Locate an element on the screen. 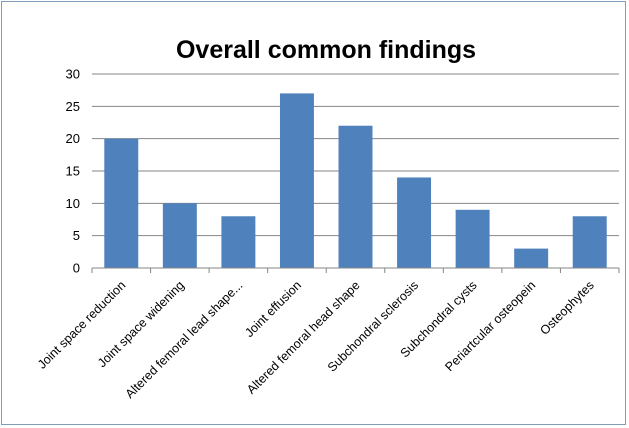  y-tick-label: 20 is located at coordinates (73, 138).